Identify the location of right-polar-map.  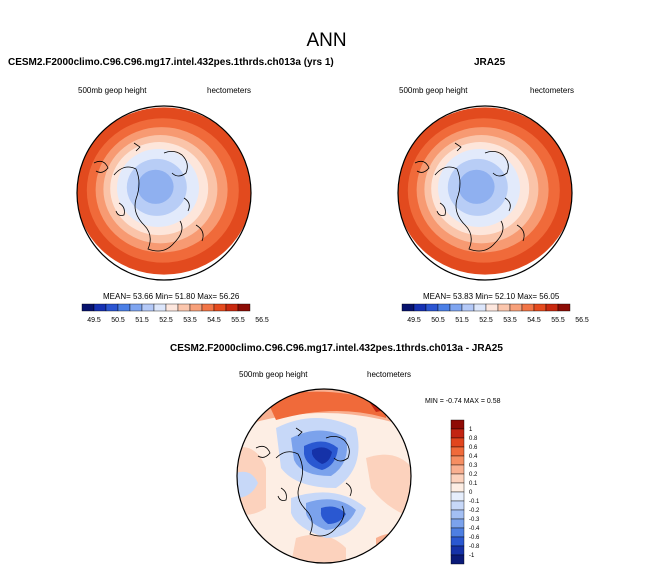
(485, 193).